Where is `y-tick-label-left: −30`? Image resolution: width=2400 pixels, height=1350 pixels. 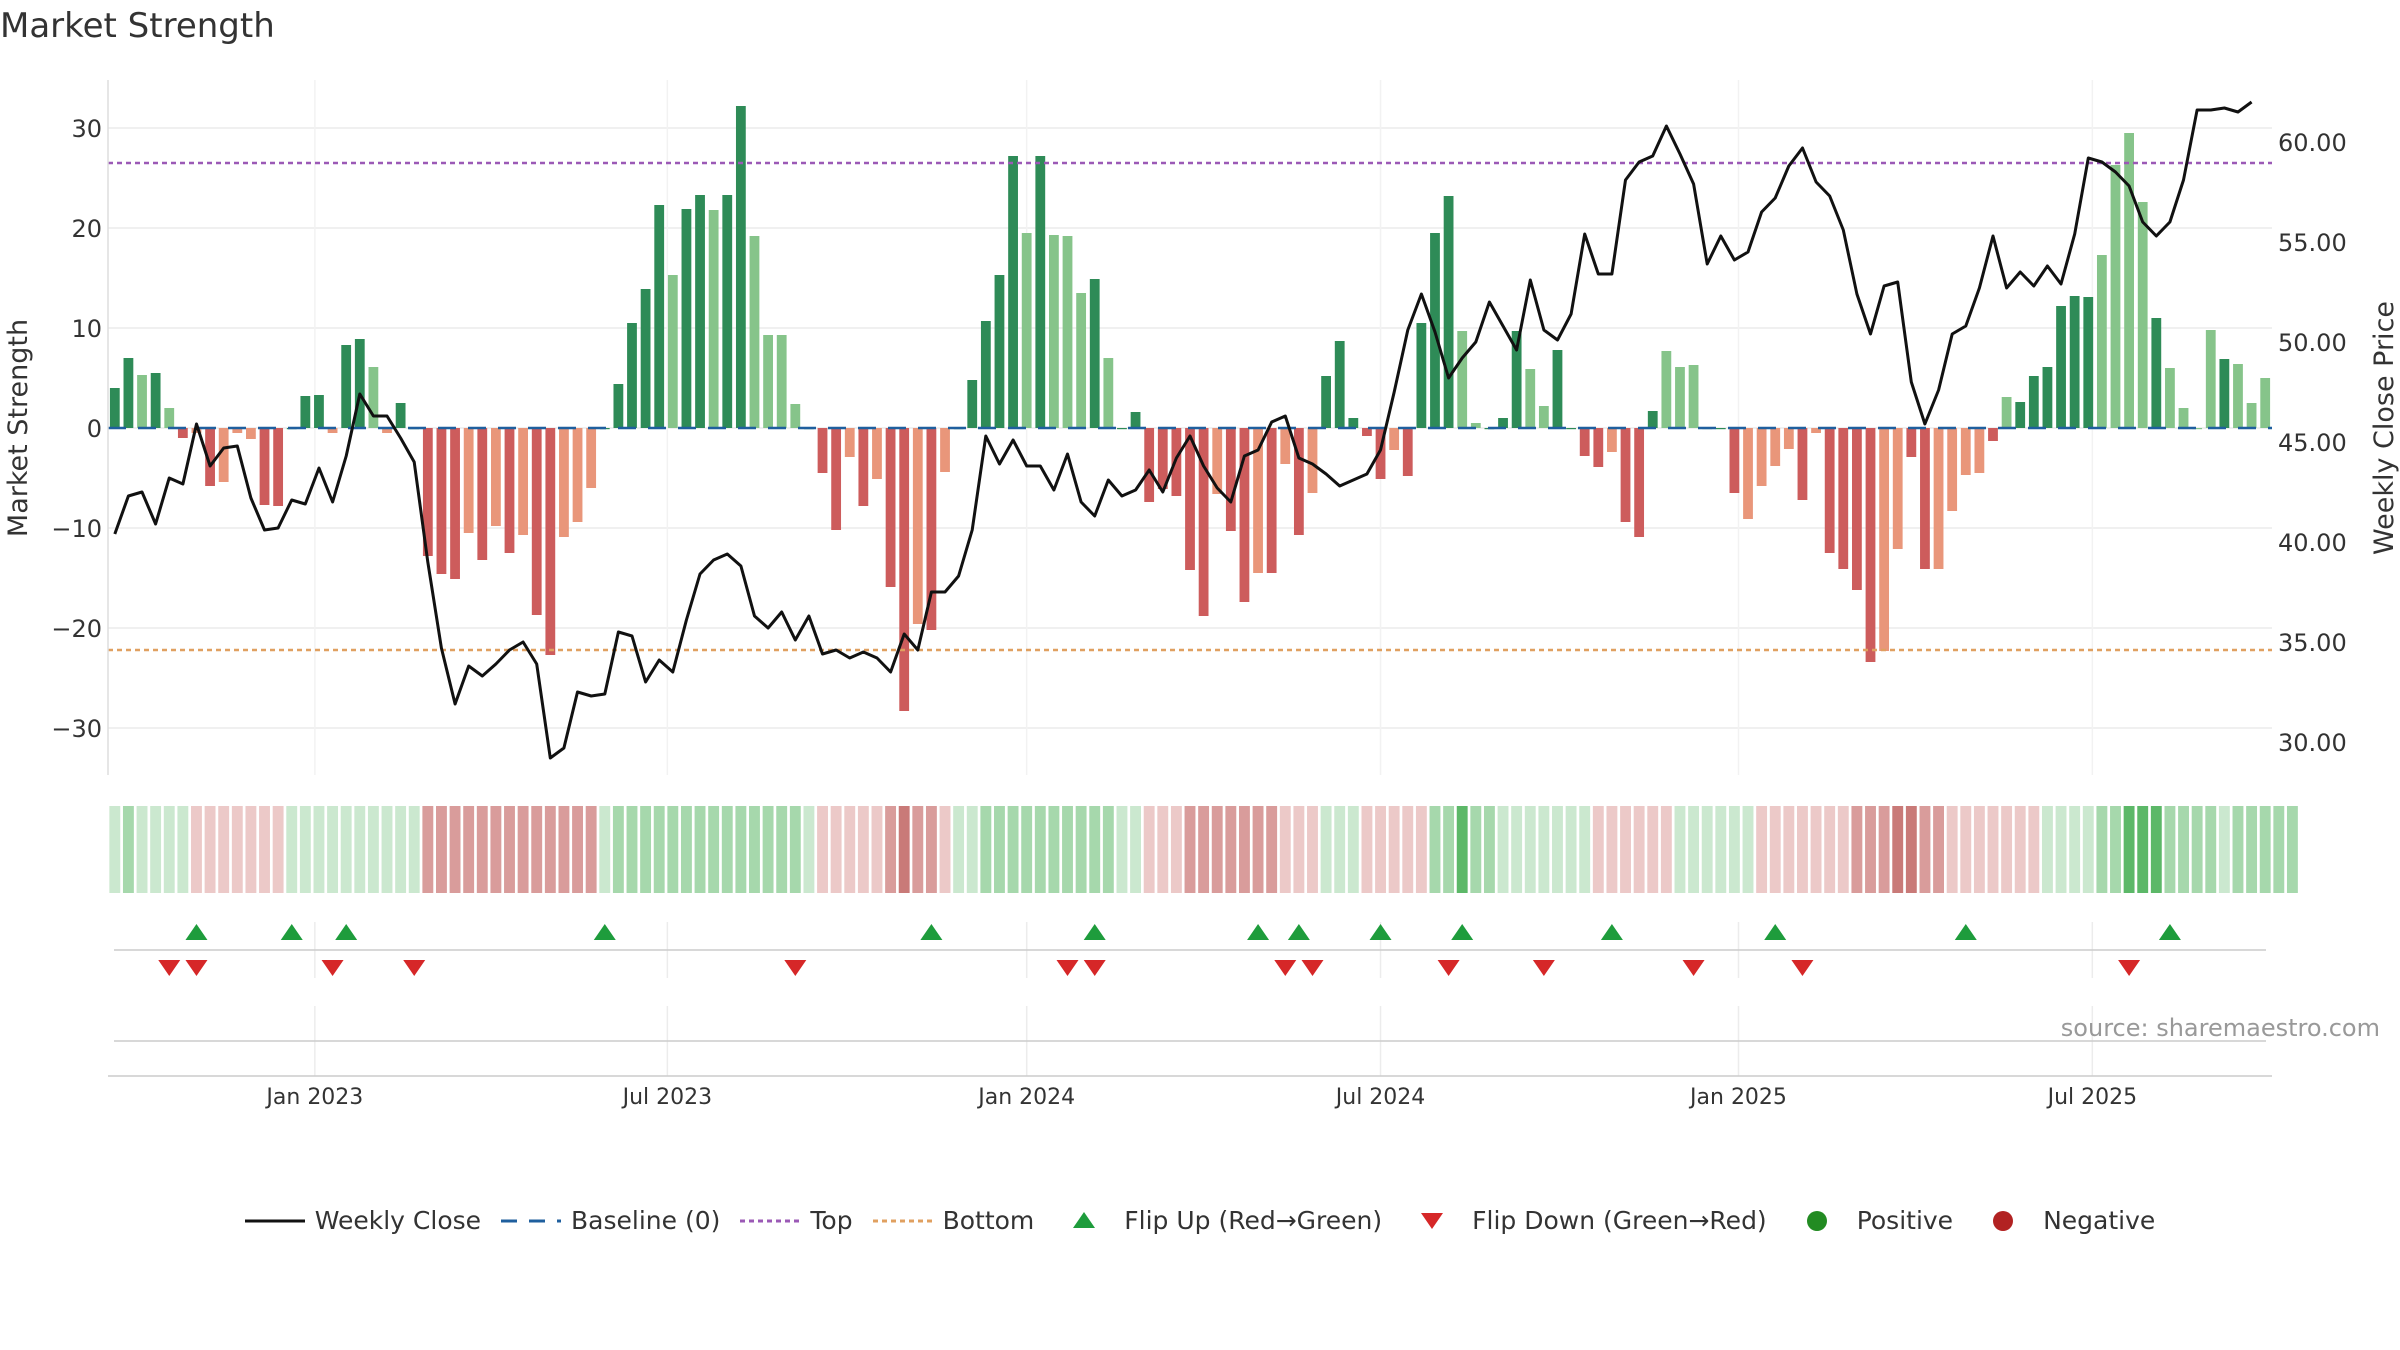 y-tick-label-left: −30 is located at coordinates (76, 729).